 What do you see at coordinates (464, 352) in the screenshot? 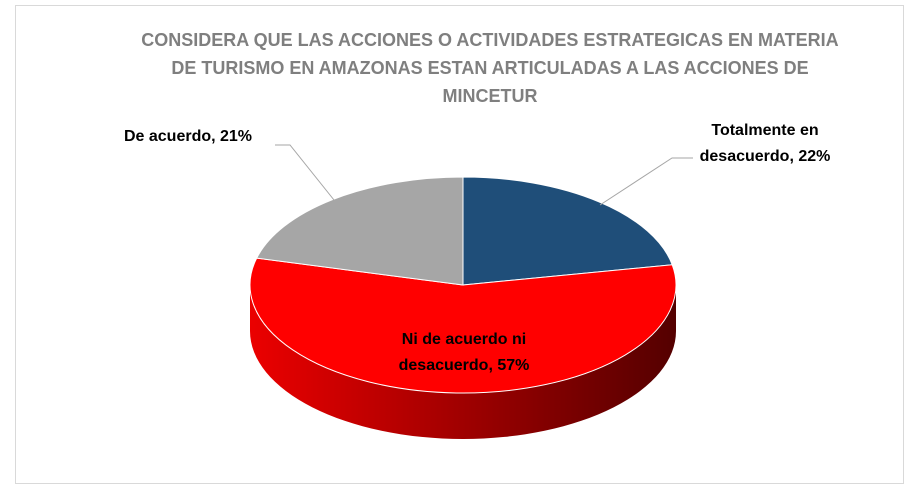
I see `data-label: Ni de acuerdo ni desacuerdo, 57%` at bounding box center [464, 352].